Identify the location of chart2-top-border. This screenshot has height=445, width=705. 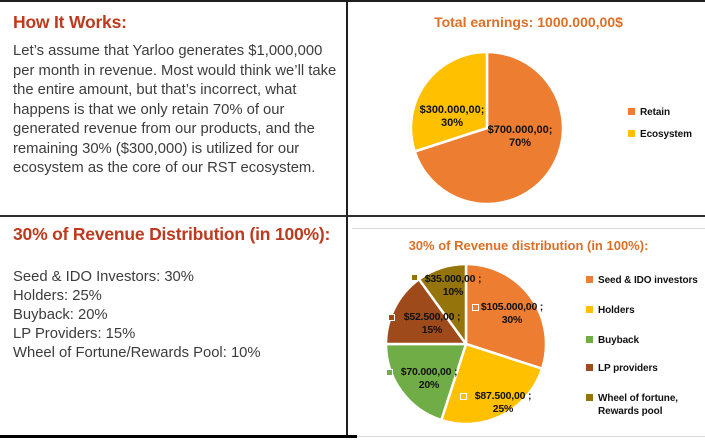
(528, 228).